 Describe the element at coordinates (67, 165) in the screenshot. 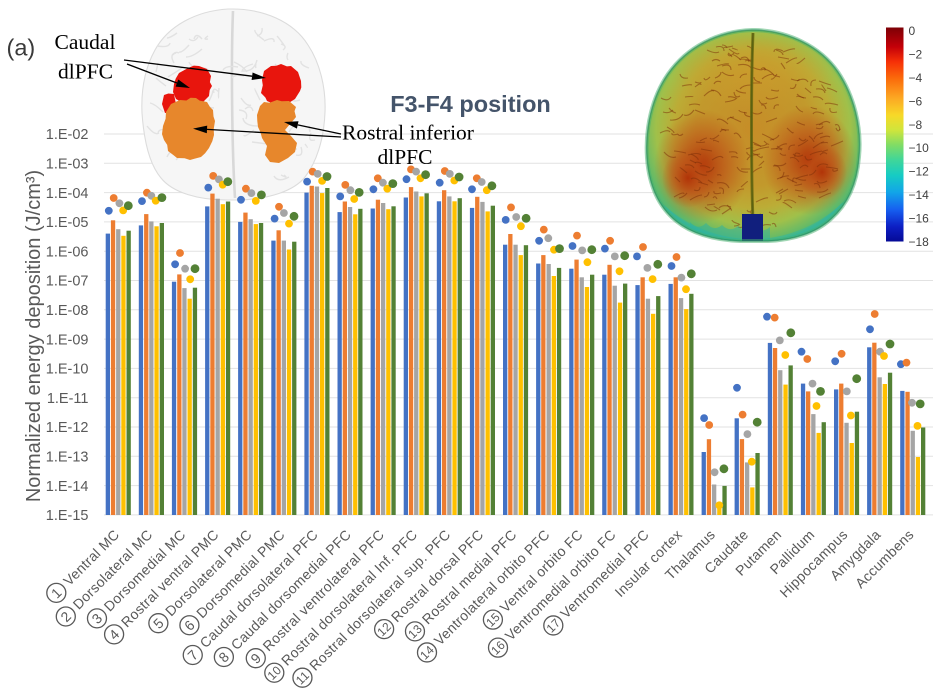

I see `svg-text: 1.E-03` at that location.